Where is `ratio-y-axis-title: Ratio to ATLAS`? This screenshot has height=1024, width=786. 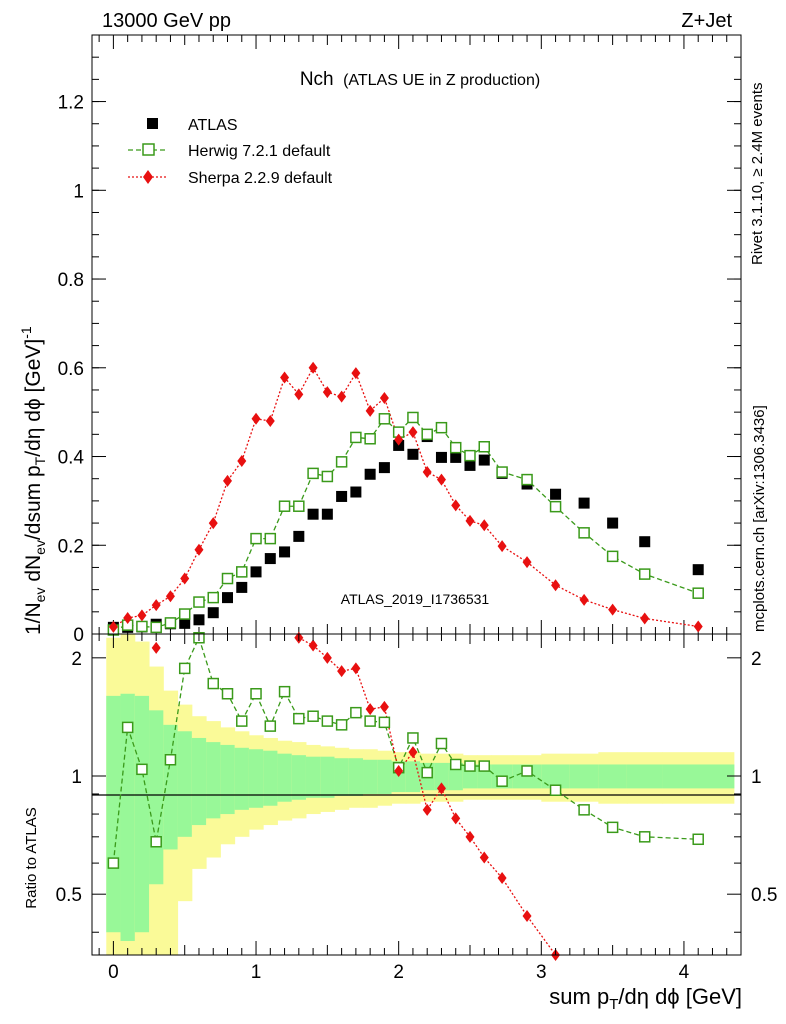
ratio-y-axis-title: Ratio to ATLAS is located at coordinates (31, 857).